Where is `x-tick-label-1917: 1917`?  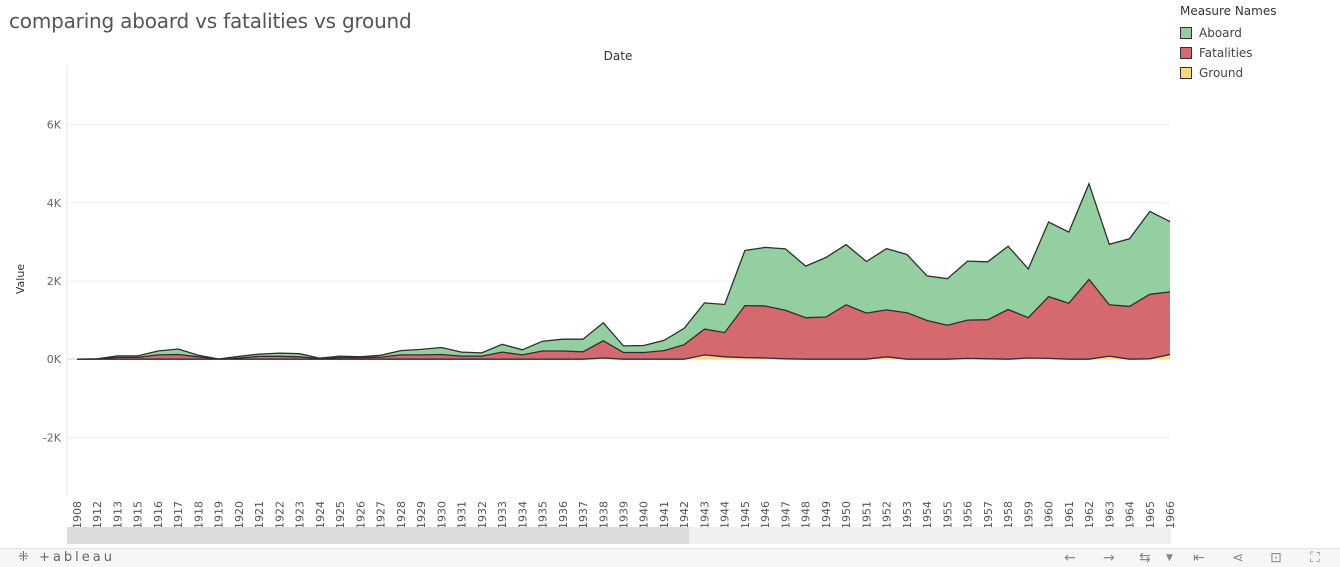
x-tick-label-1917: 1917 is located at coordinates (178, 515).